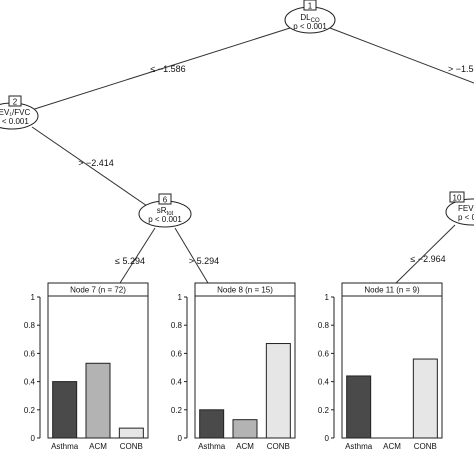 Image resolution: width=474 pixels, height=474 pixels. I want to click on node-1-id-box, so click(310, 5).